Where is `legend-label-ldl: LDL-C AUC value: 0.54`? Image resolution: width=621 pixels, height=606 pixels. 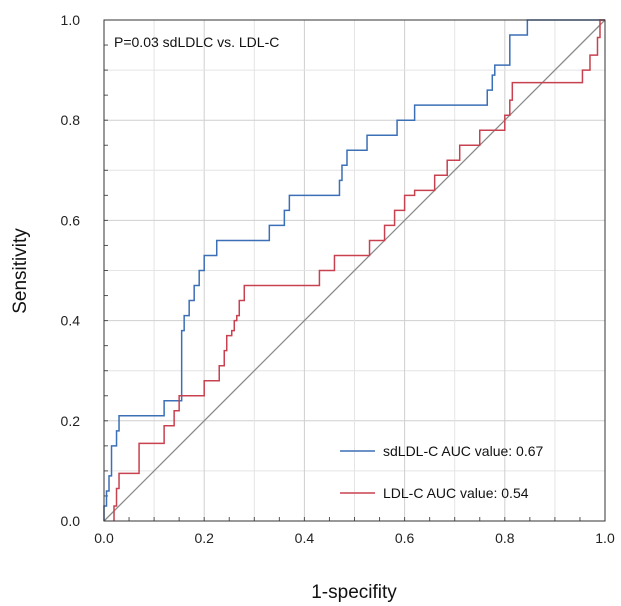
legend-label-ldl: LDL-C AUC value: 0.54 is located at coordinates (456, 493).